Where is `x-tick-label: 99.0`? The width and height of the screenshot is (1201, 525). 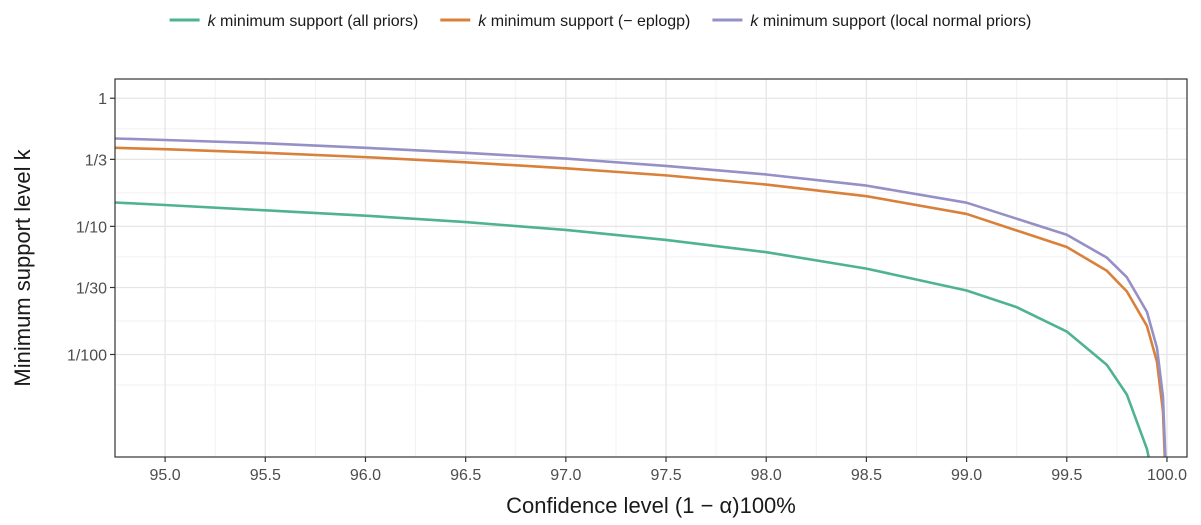 x-tick-label: 99.0 is located at coordinates (966, 475).